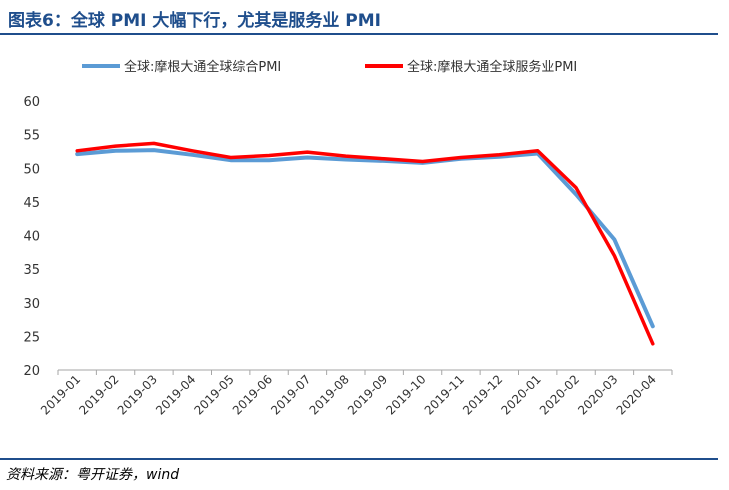 This screenshot has height=490, width=729. Describe the element at coordinates (194, 21) in the screenshot. I see `chart-title: 图表6：全球 PMI 大幅下行，尤其是服务业 PMI` at that location.